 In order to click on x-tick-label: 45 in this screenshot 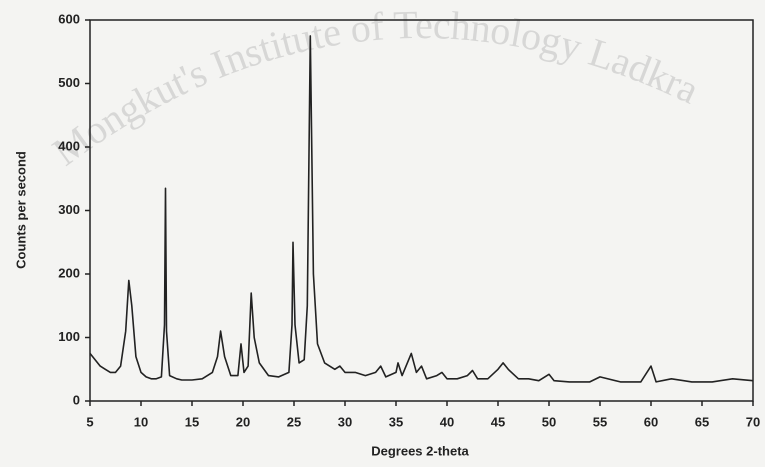, I will do `click(498, 421)`.